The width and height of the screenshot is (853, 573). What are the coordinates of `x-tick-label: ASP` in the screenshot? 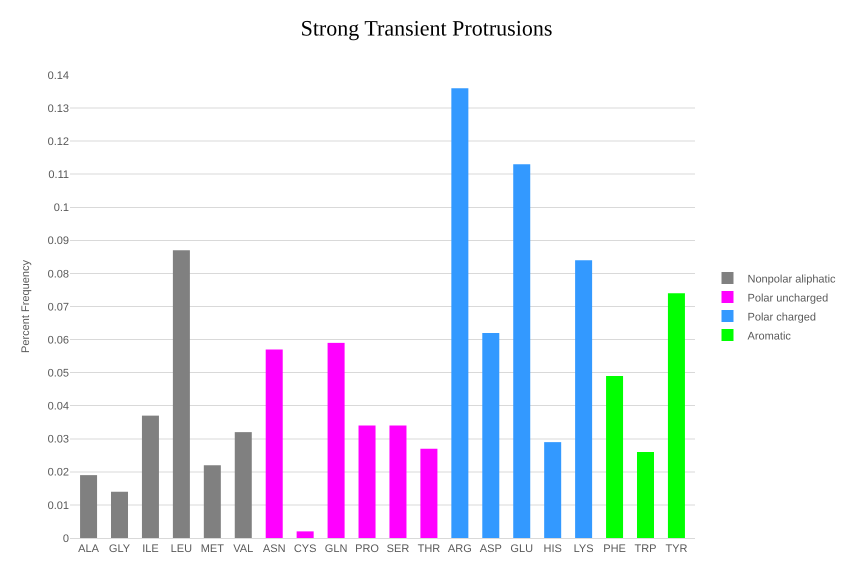 It's located at (491, 549).